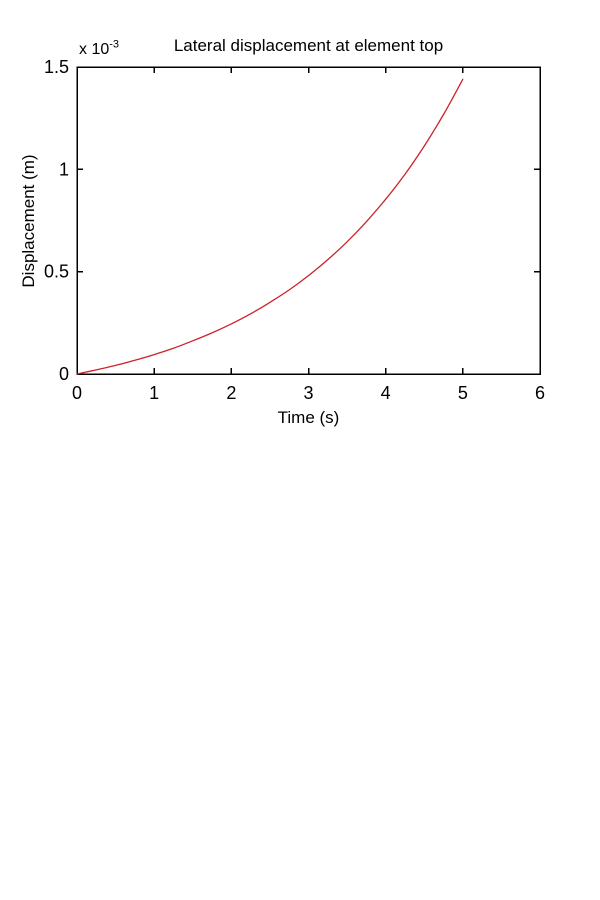 The image size is (600, 900). I want to click on y-multiplier-base: x 10, so click(94, 49).